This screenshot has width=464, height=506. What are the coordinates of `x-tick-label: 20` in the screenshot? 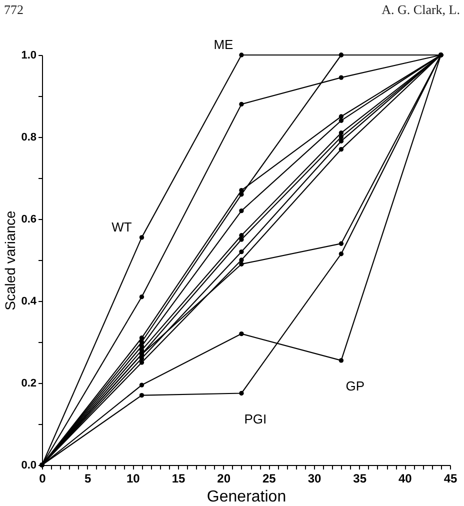 It's located at (224, 479).